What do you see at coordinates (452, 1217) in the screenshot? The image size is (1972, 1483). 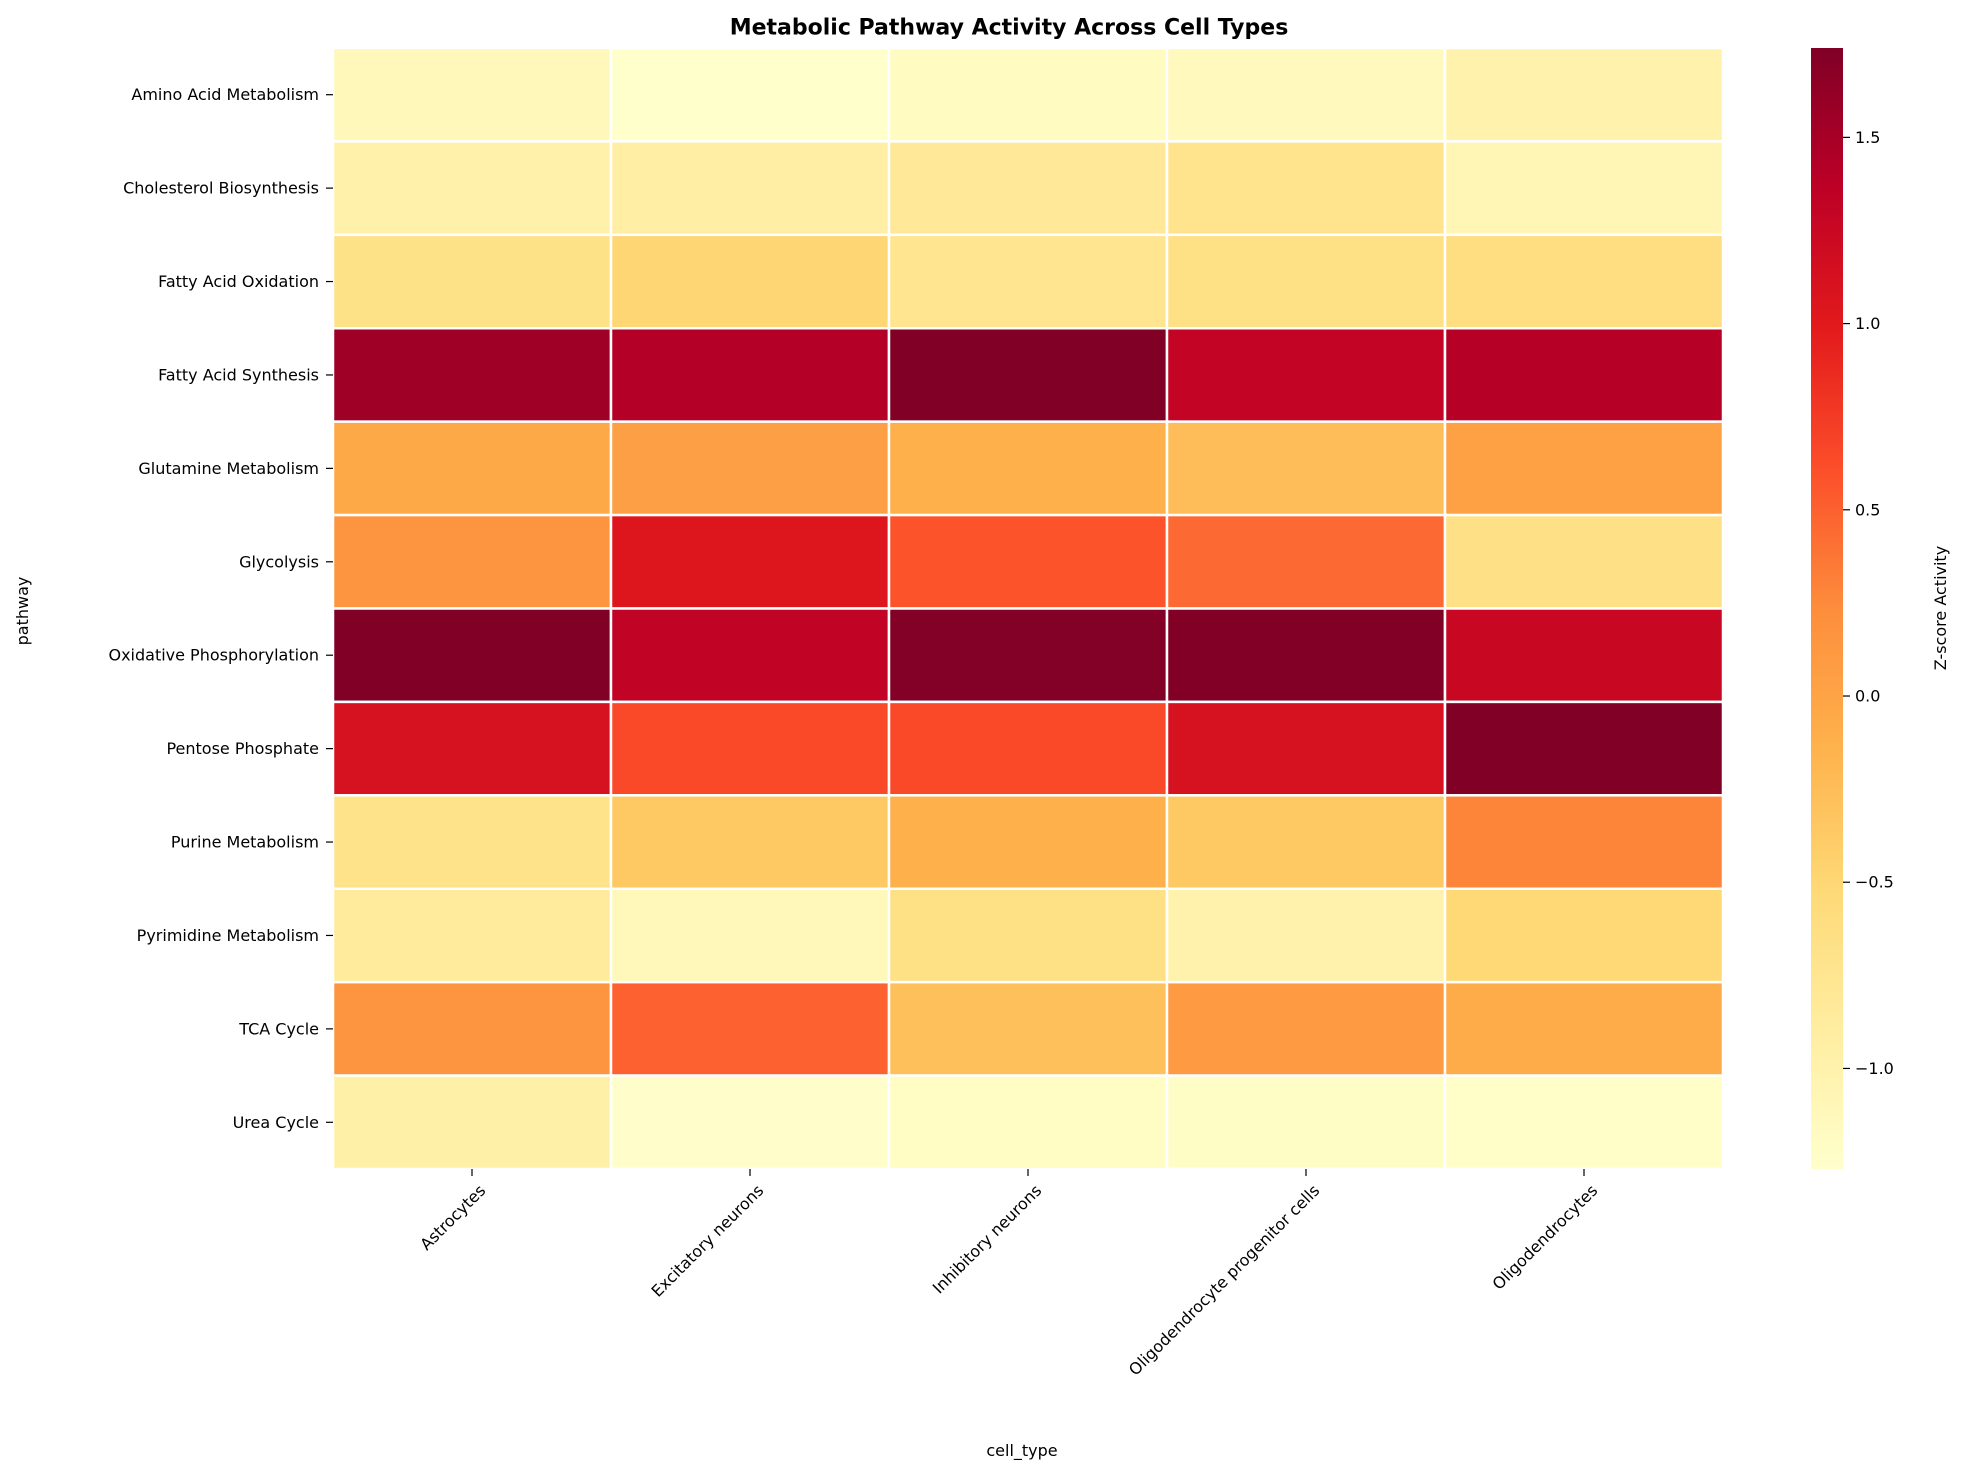 I see `x-tick-label: Astrocytes` at bounding box center [452, 1217].